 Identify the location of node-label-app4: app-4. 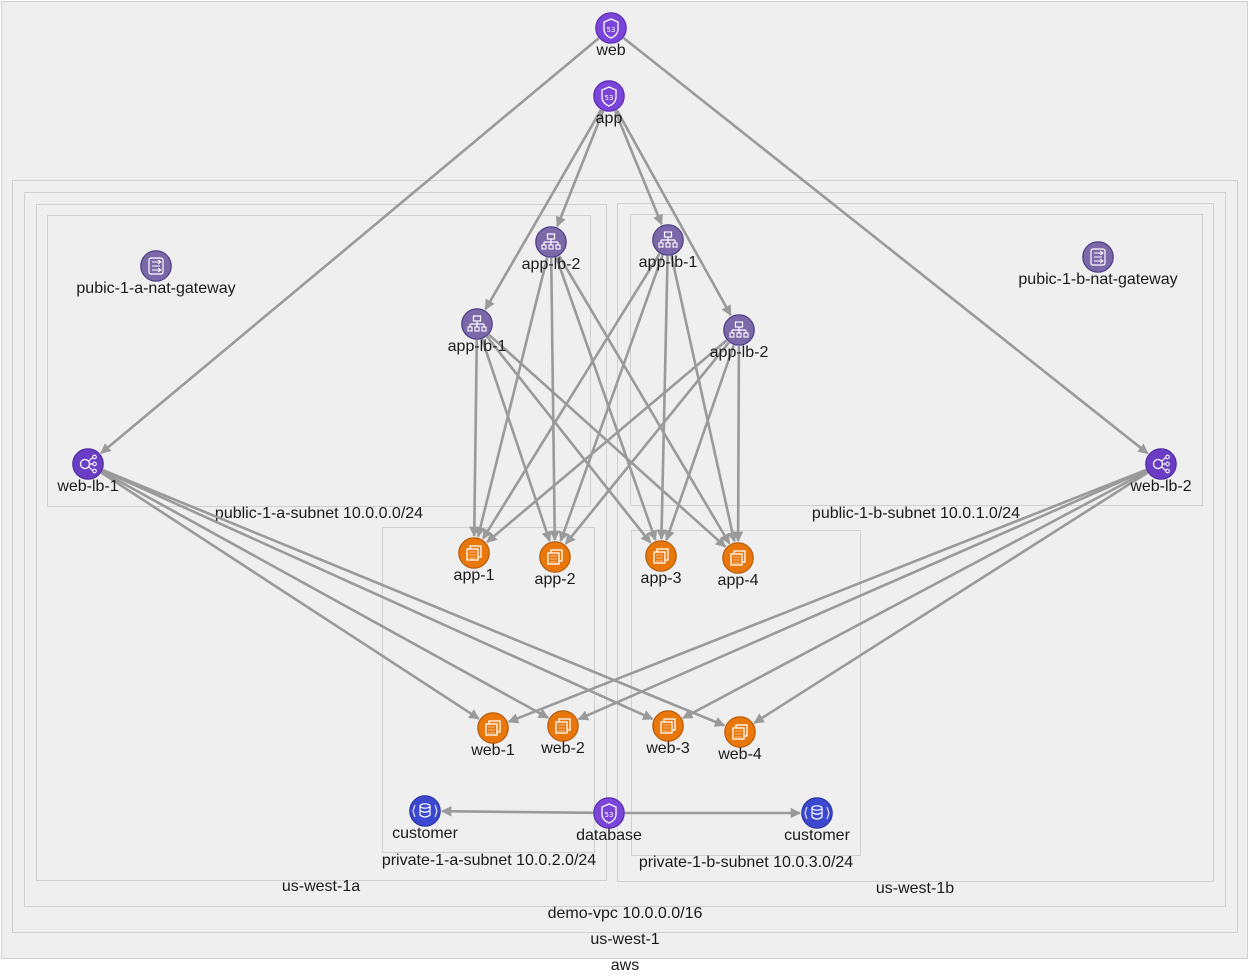
(738, 580).